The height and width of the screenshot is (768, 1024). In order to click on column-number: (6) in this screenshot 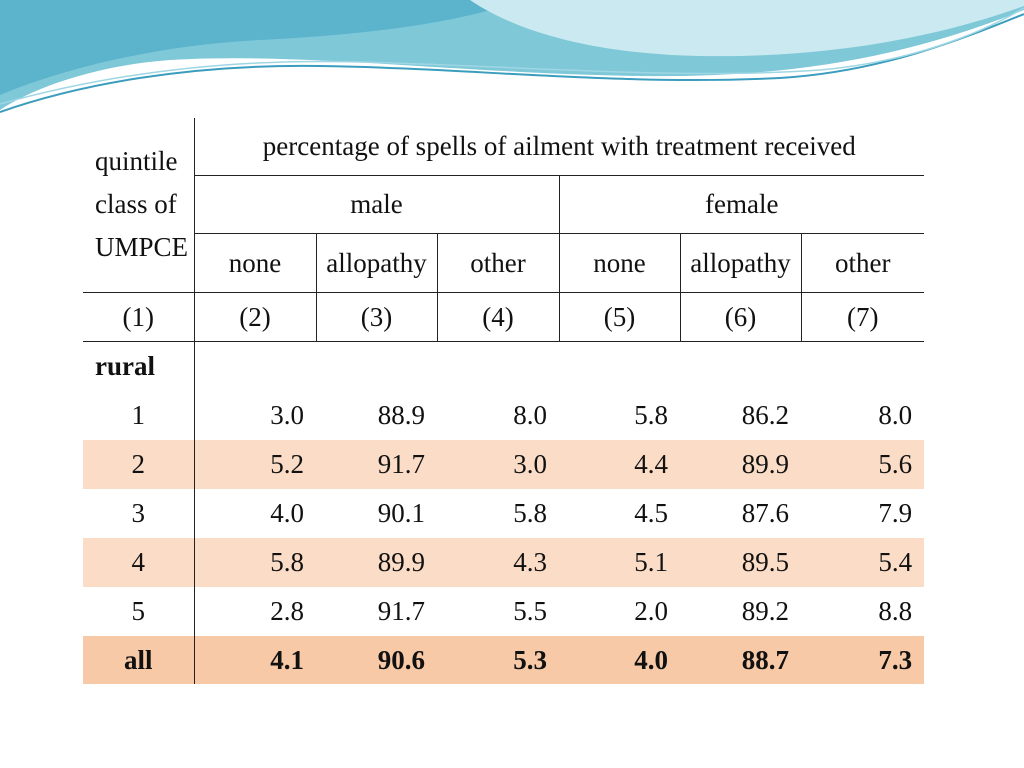, I will do `click(741, 317)`.